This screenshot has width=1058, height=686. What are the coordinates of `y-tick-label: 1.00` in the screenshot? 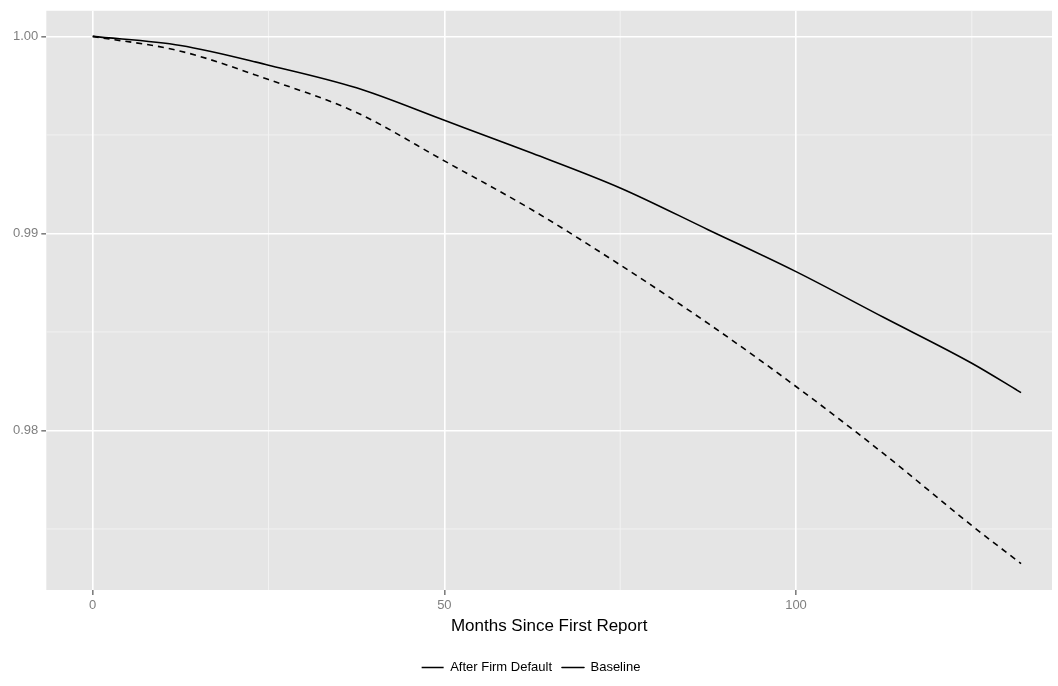 It's located at (25, 35).